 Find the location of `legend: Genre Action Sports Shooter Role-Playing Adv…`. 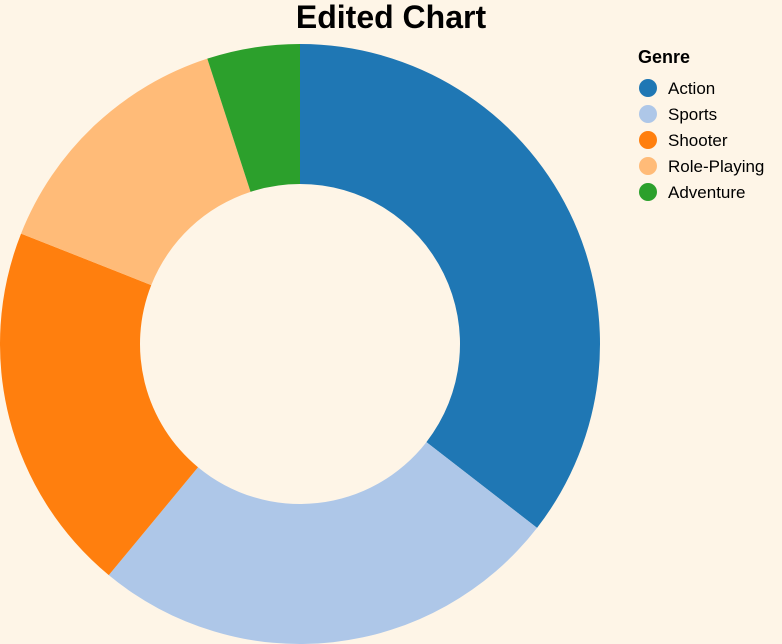

legend: Genre Action Sports Shooter Role-Playing Adv… is located at coordinates (701, 124).